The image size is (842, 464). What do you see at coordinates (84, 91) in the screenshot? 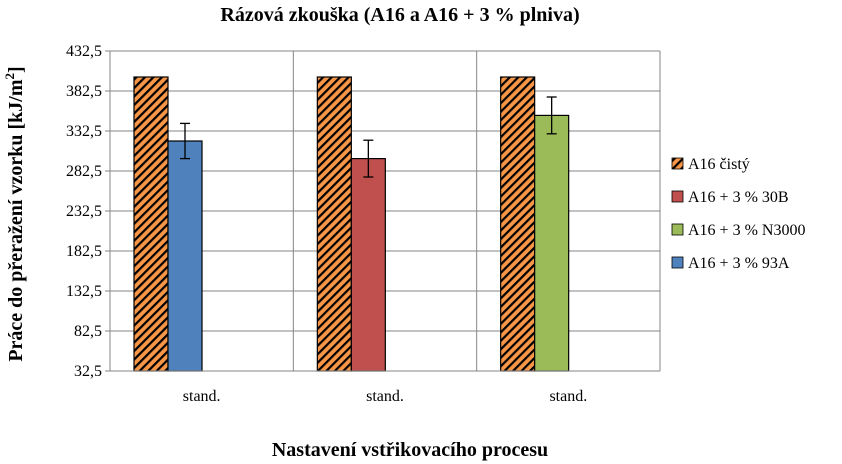
I see `y-tick-label: 382,5` at bounding box center [84, 91].